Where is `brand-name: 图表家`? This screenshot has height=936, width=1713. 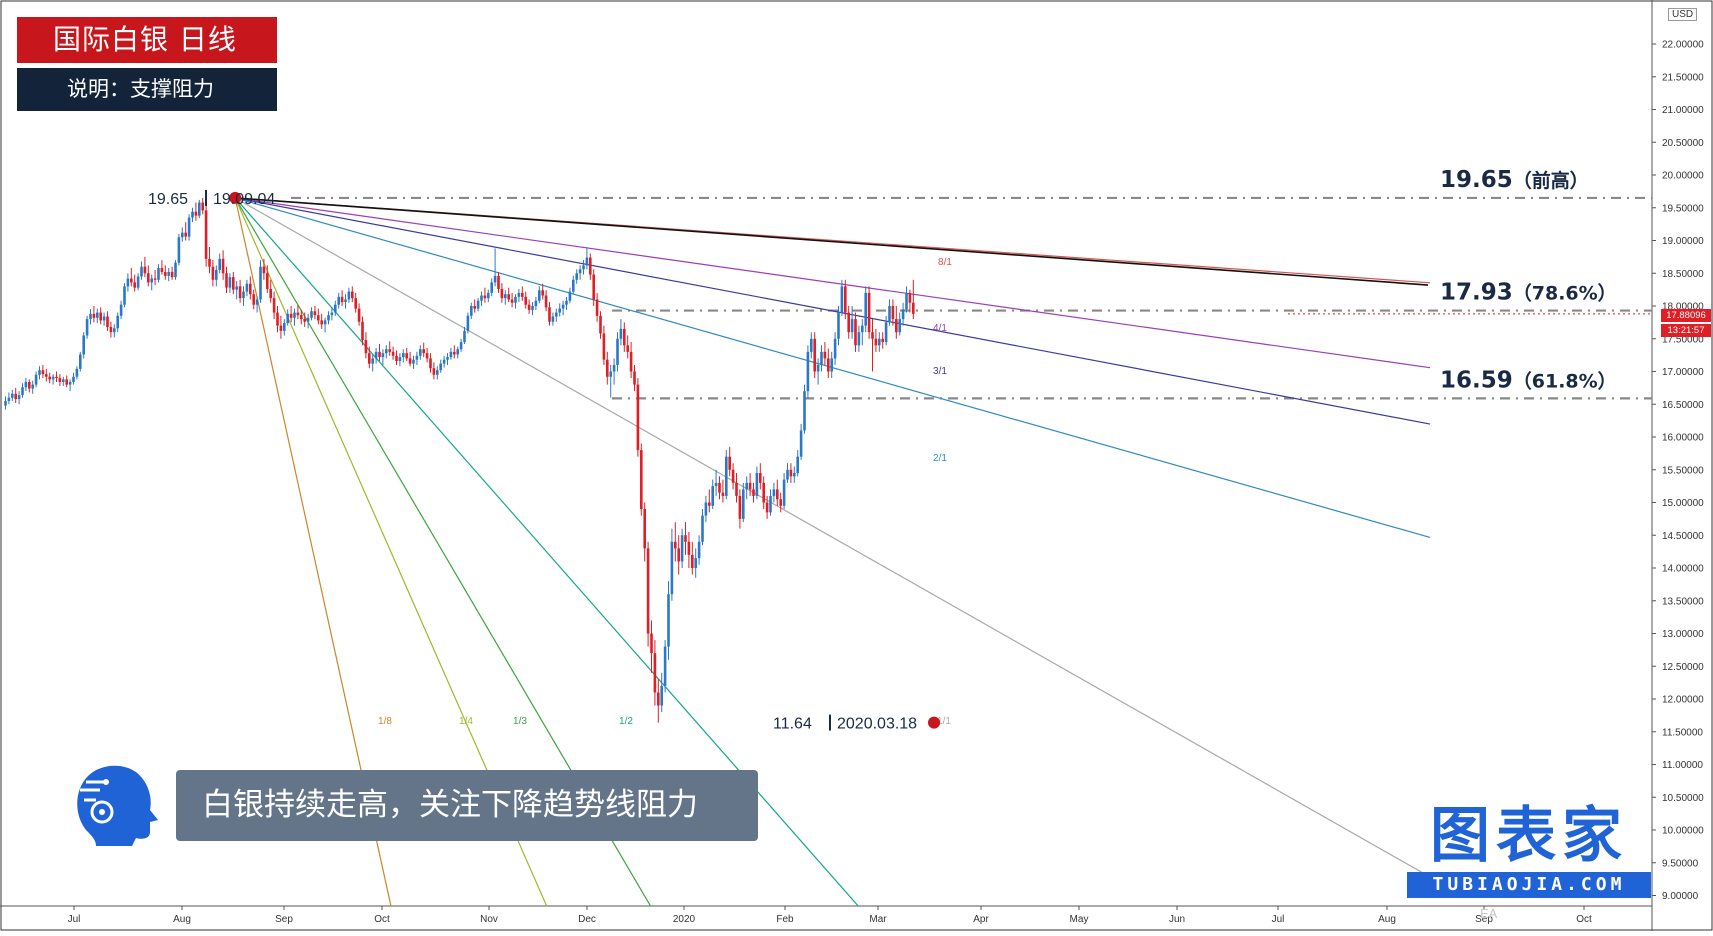
brand-name: 图表家 is located at coordinates (1529, 836).